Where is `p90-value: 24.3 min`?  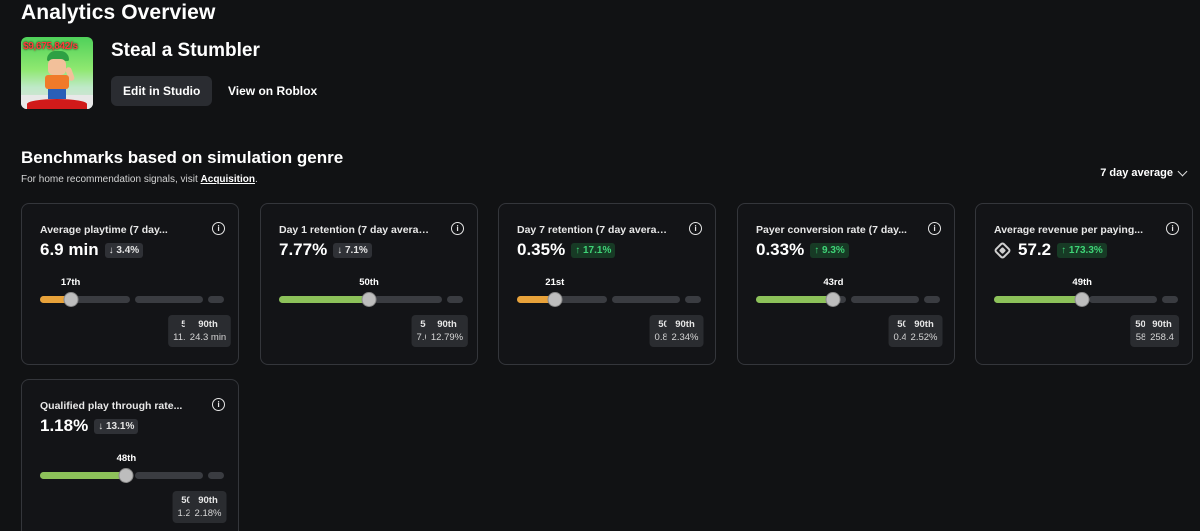 p90-value: 24.3 min is located at coordinates (208, 337).